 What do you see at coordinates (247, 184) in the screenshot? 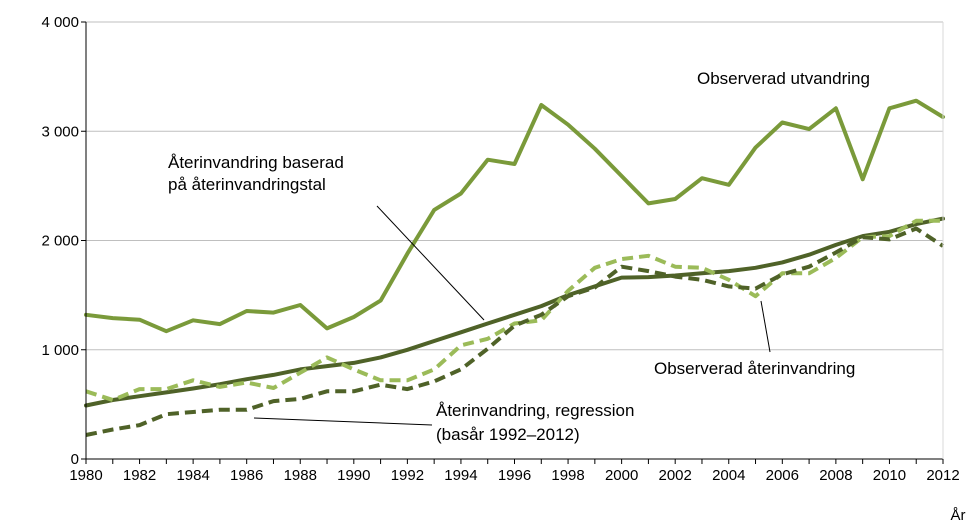
I see `annotation-aterinvandring-baserad-line-2: på återinvandringstal` at bounding box center [247, 184].